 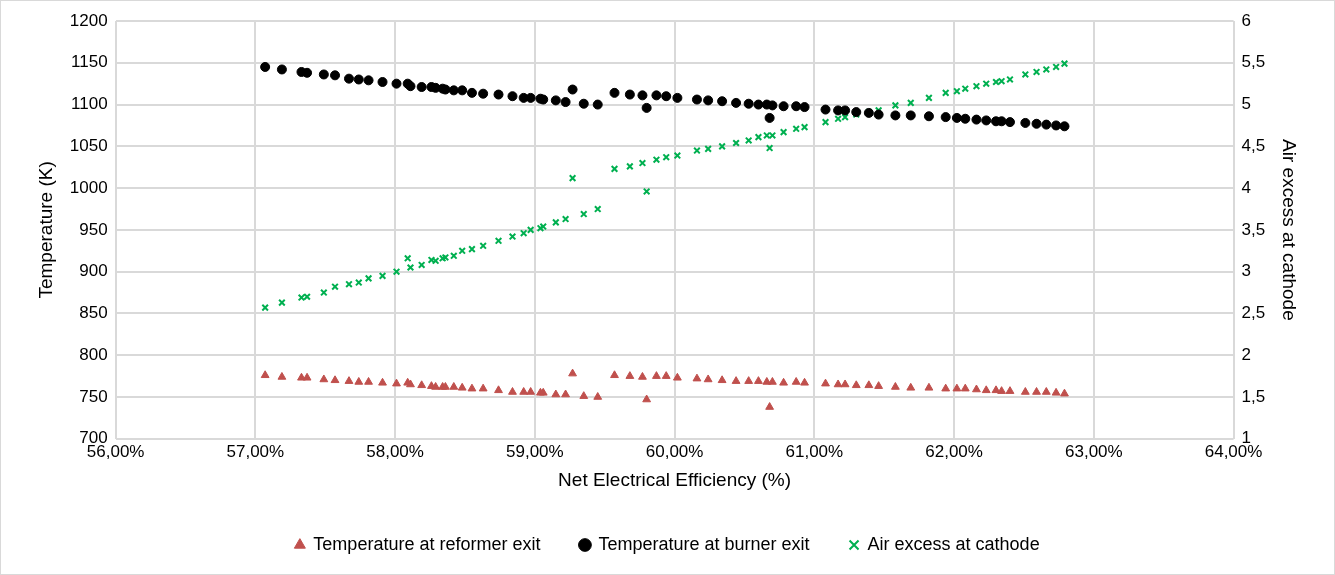 What do you see at coordinates (674, 451) in the screenshot?
I see `x-tick-label: 60,00%` at bounding box center [674, 451].